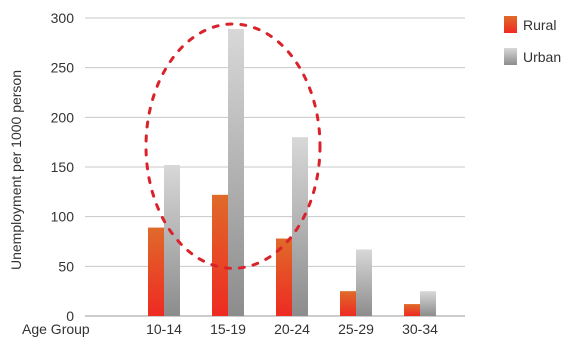  What do you see at coordinates (56, 329) in the screenshot?
I see `x-axis-label: Age Group` at bounding box center [56, 329].